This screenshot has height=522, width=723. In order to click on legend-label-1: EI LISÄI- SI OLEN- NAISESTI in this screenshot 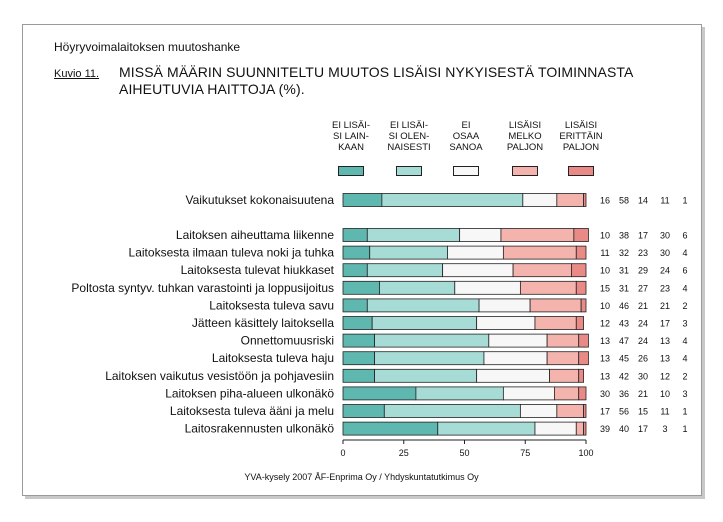, I will do `click(409, 136)`.